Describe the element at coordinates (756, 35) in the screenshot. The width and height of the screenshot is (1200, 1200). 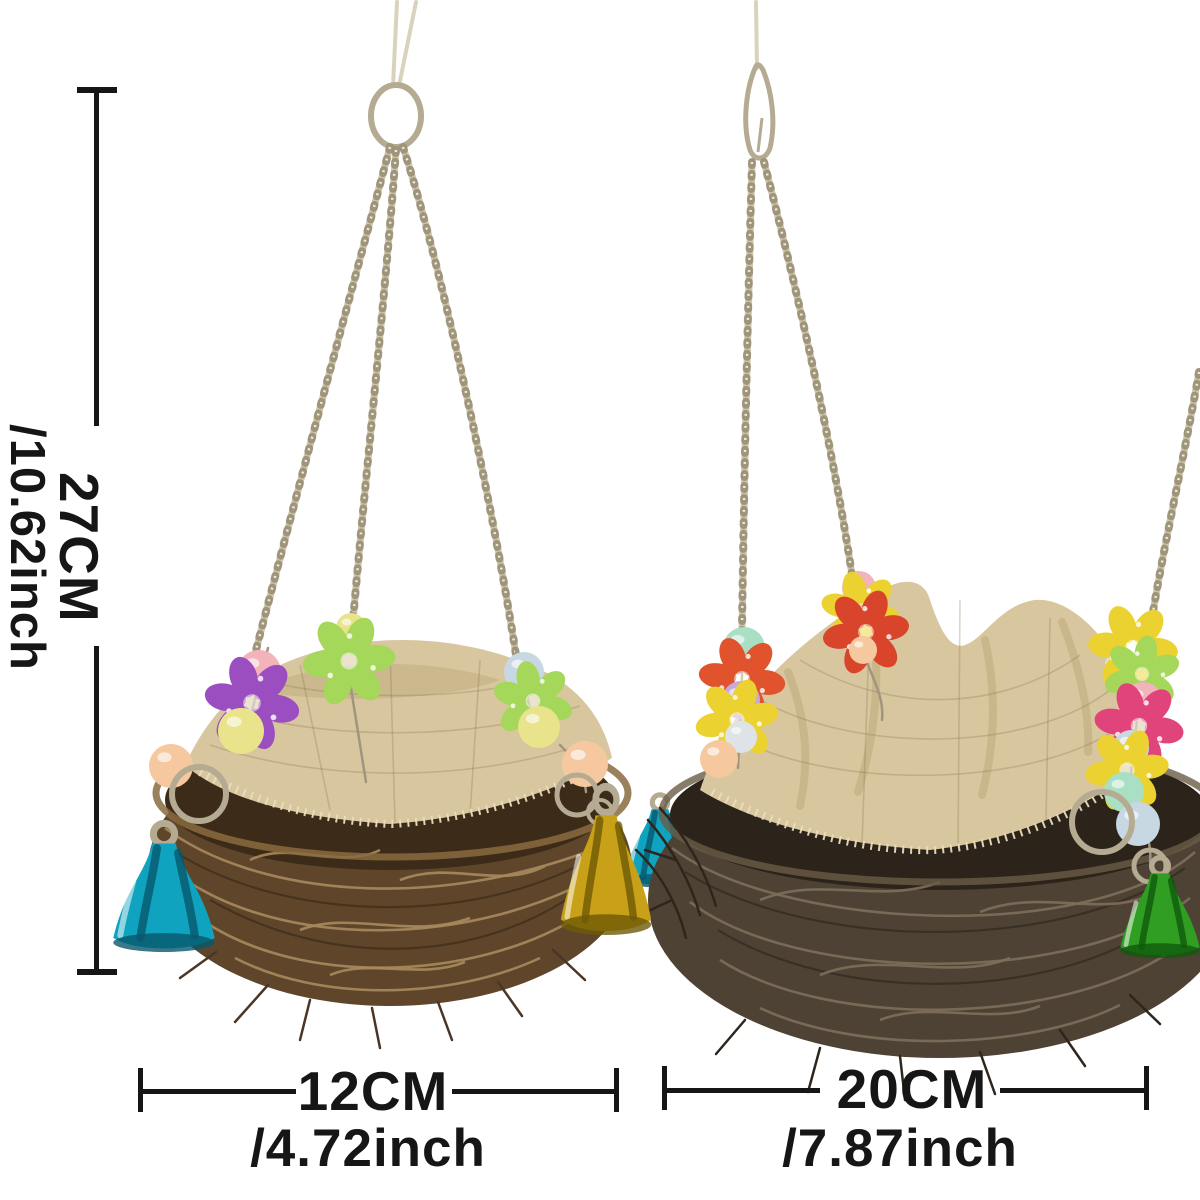
I see `right-hanging-wire` at that location.